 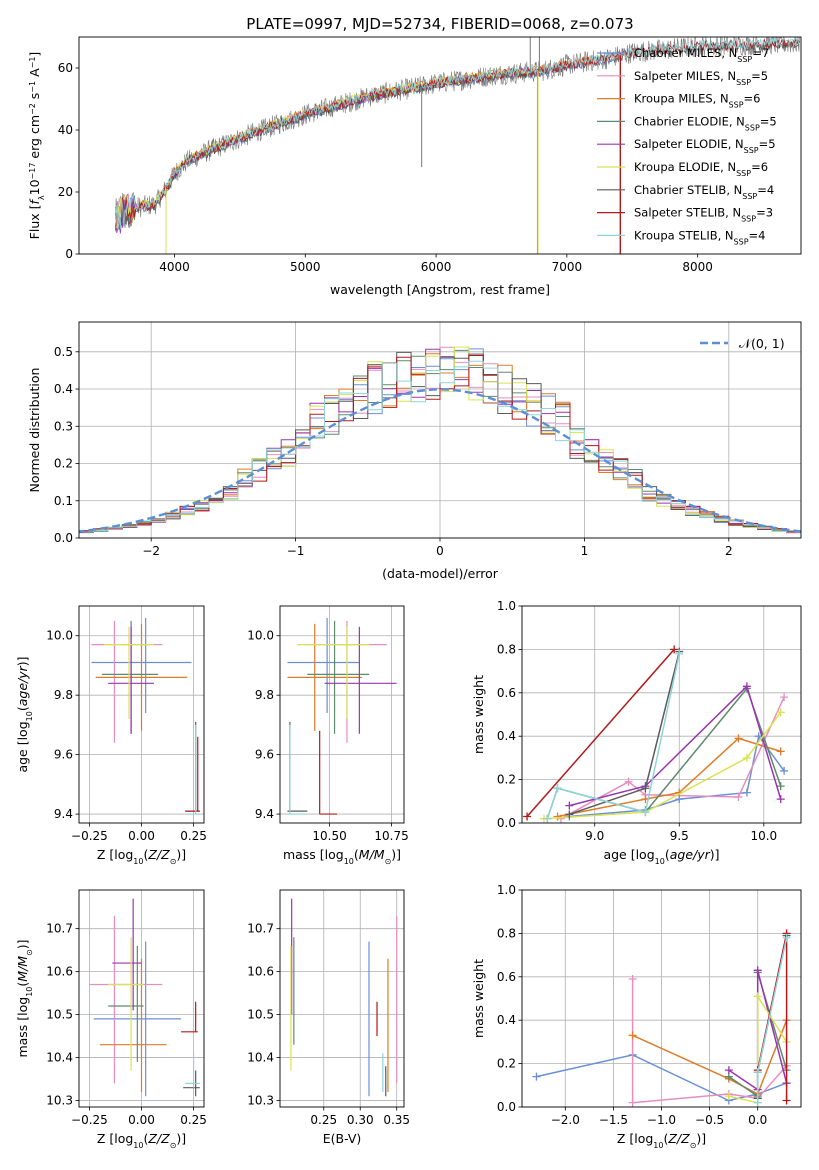 What do you see at coordinates (709, 1120) in the screenshot?
I see `x-tick-label: −0.5` at bounding box center [709, 1120].